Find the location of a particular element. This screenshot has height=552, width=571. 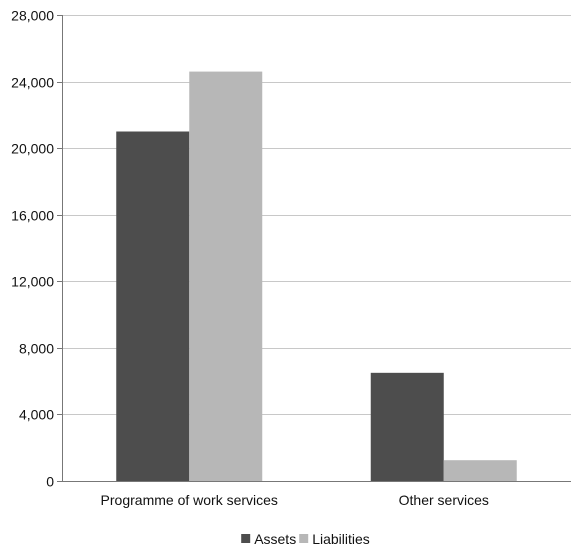

y-tick-label: 0 is located at coordinates (50, 482).